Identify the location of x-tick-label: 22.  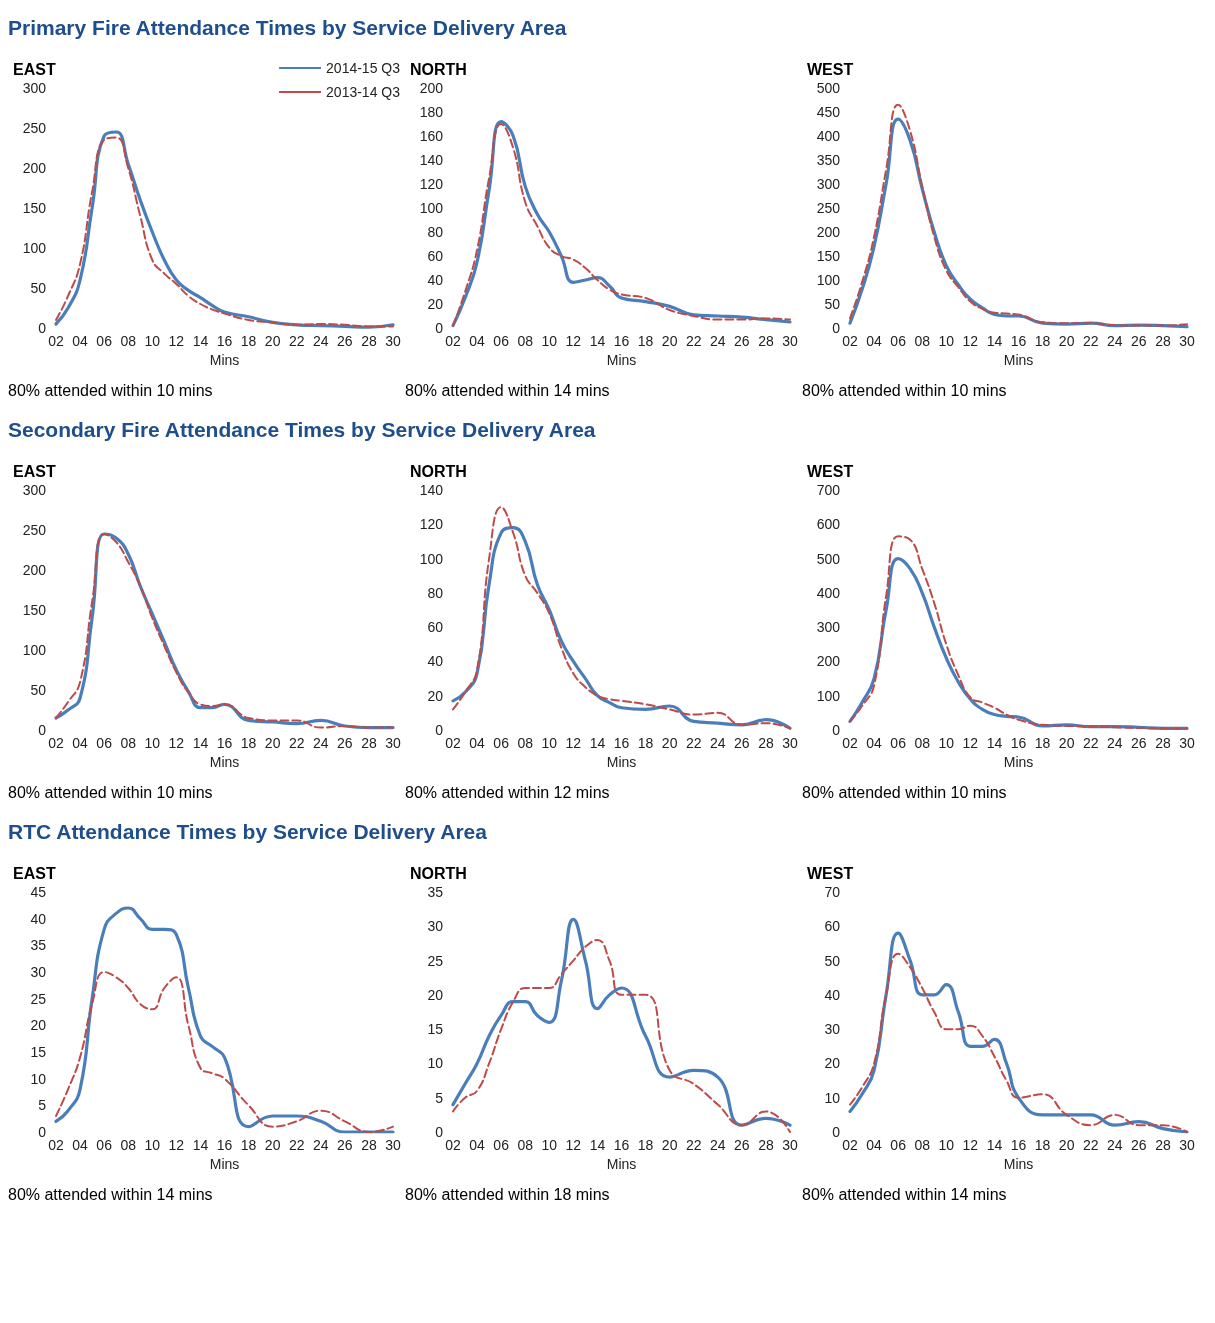
(1090, 341).